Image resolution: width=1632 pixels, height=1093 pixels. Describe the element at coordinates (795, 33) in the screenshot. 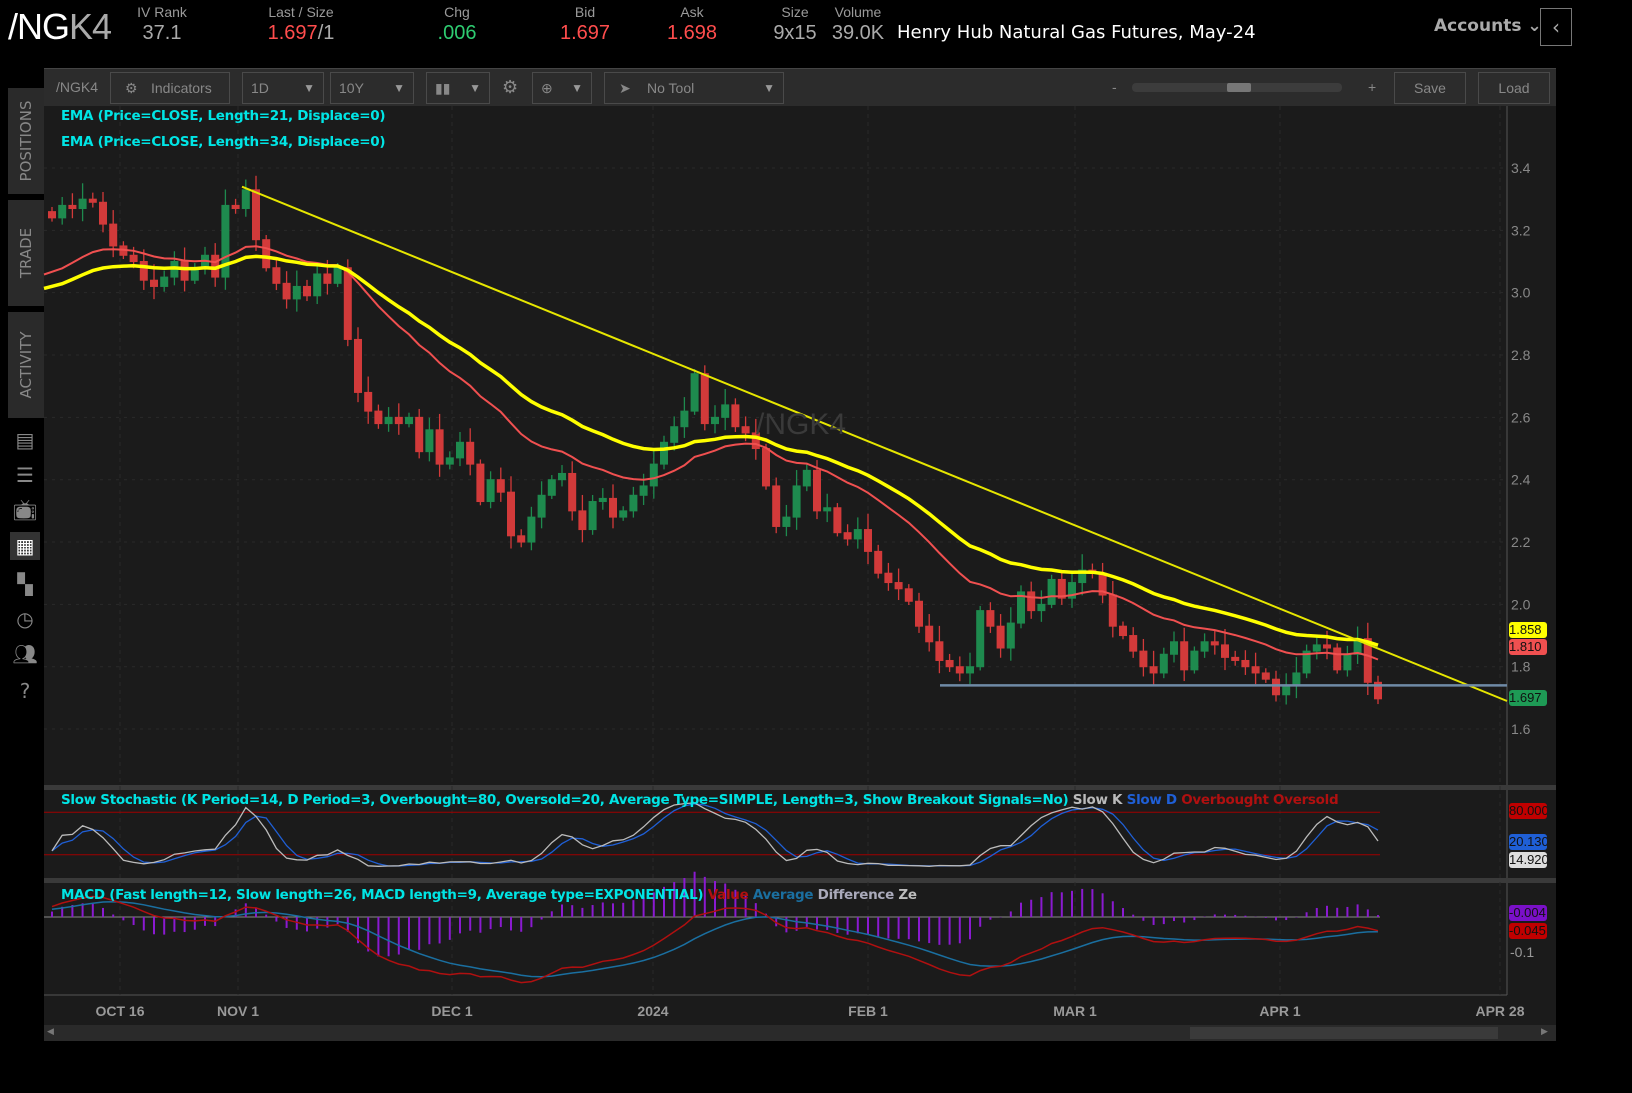

I see `quote-value: 9x15` at that location.